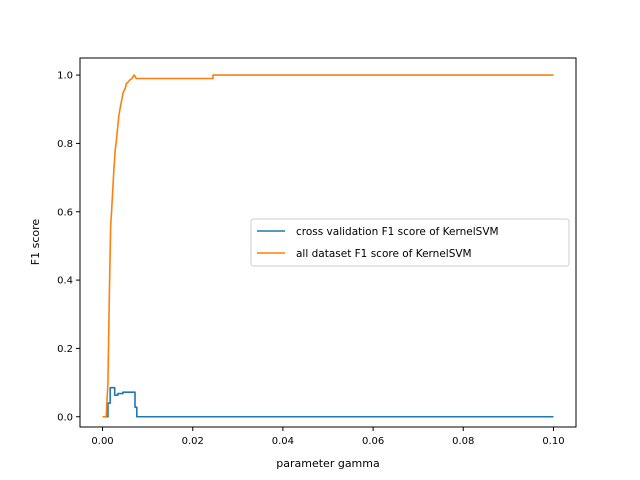 The height and width of the screenshot is (480, 640). I want to click on y-axis: 0.0 0.2 0.4 0.6 0.8 1.0, so click(68, 247).